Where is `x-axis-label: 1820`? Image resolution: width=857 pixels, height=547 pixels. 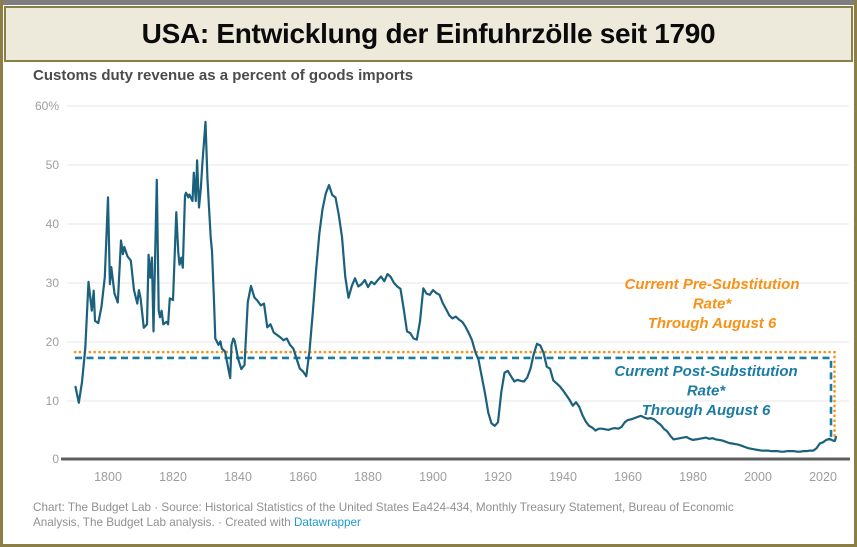 x-axis-label: 1820 is located at coordinates (173, 477).